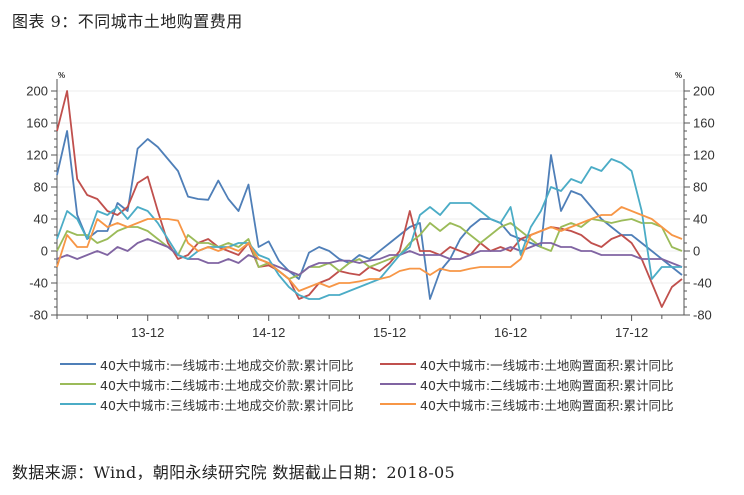 The image size is (744, 495). Describe the element at coordinates (547, 405) in the screenshot. I see `legend-label: 40大中城市:三线城市:土地购置面积:累计同比` at that location.